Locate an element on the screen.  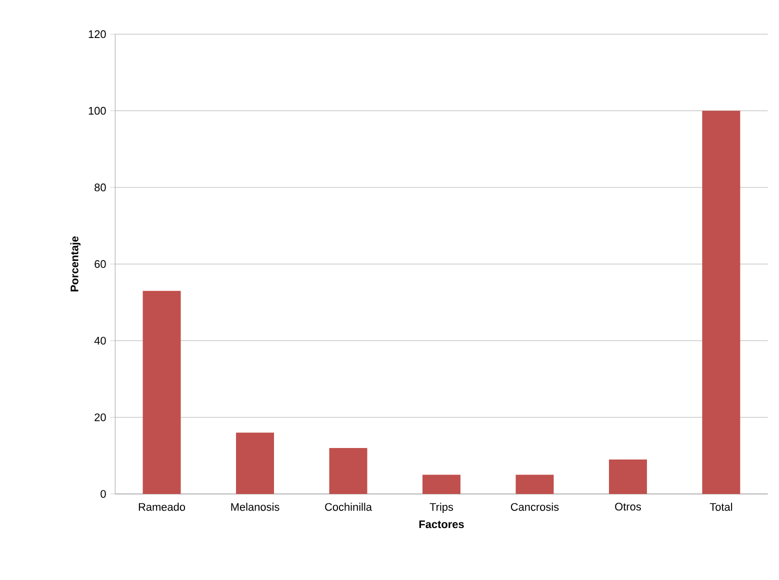
y-tick-label: 120 is located at coordinates (97, 34).